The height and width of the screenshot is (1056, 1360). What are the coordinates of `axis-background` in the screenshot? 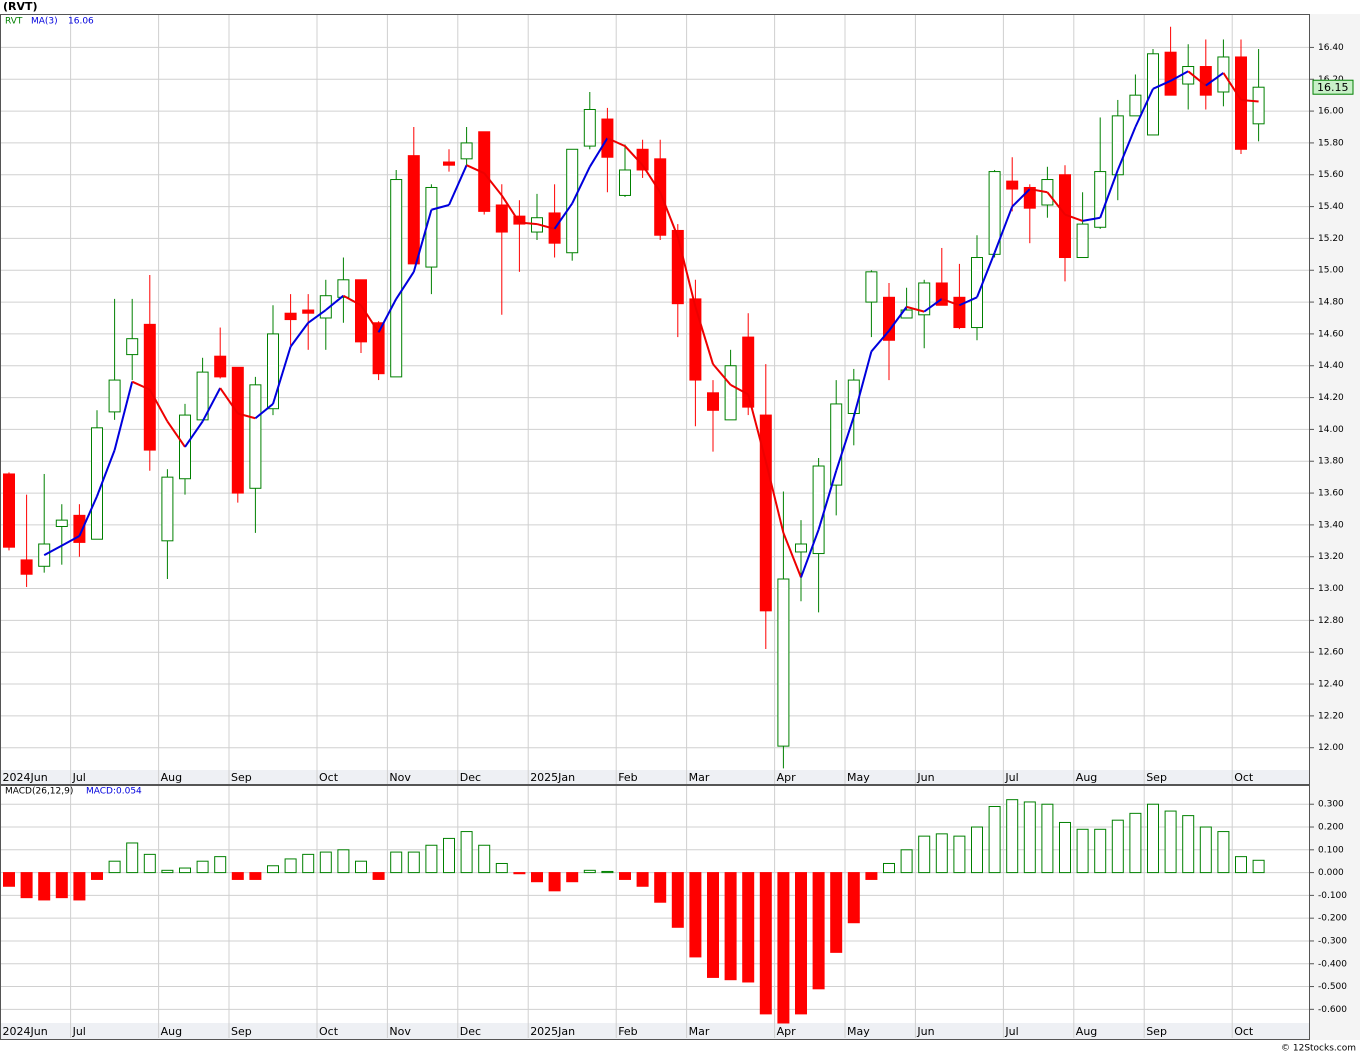 It's located at (1335, 527).